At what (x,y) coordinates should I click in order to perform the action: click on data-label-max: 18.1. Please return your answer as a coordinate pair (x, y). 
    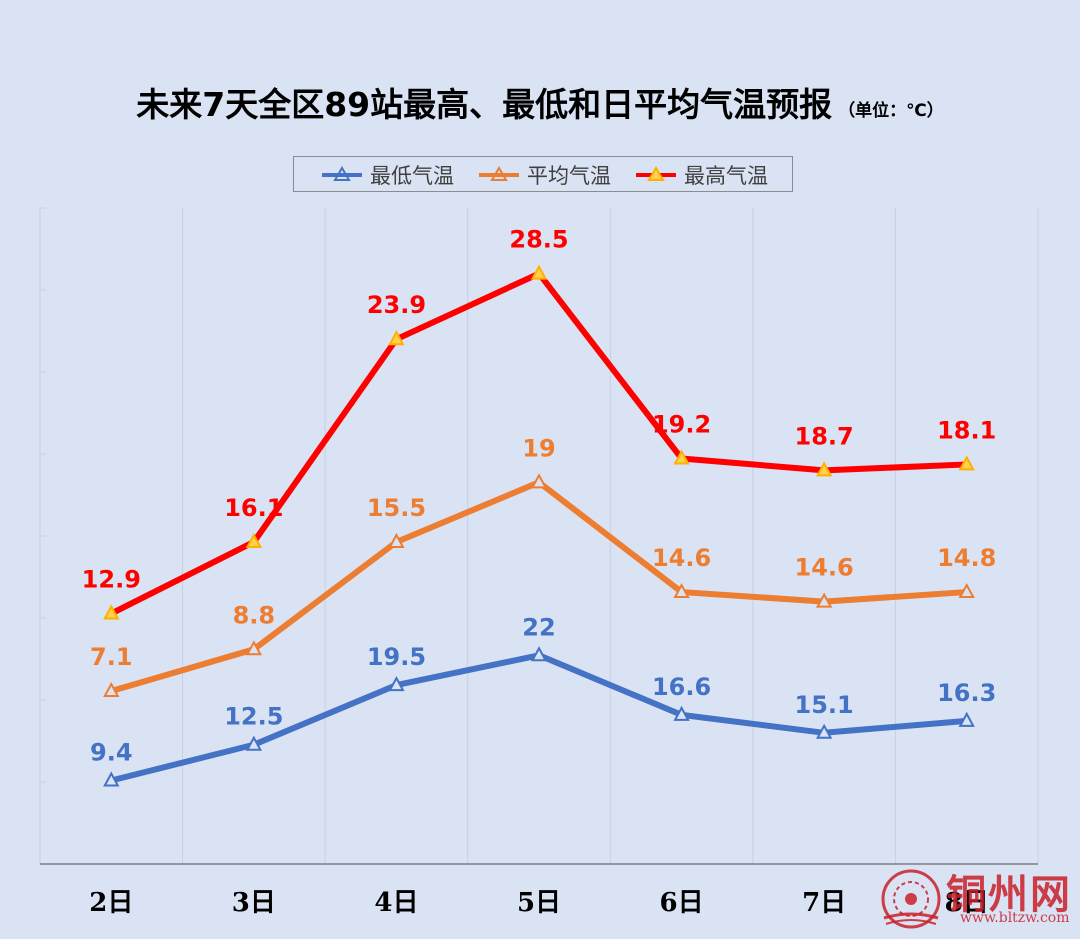
    Looking at the image, I should click on (966, 430).